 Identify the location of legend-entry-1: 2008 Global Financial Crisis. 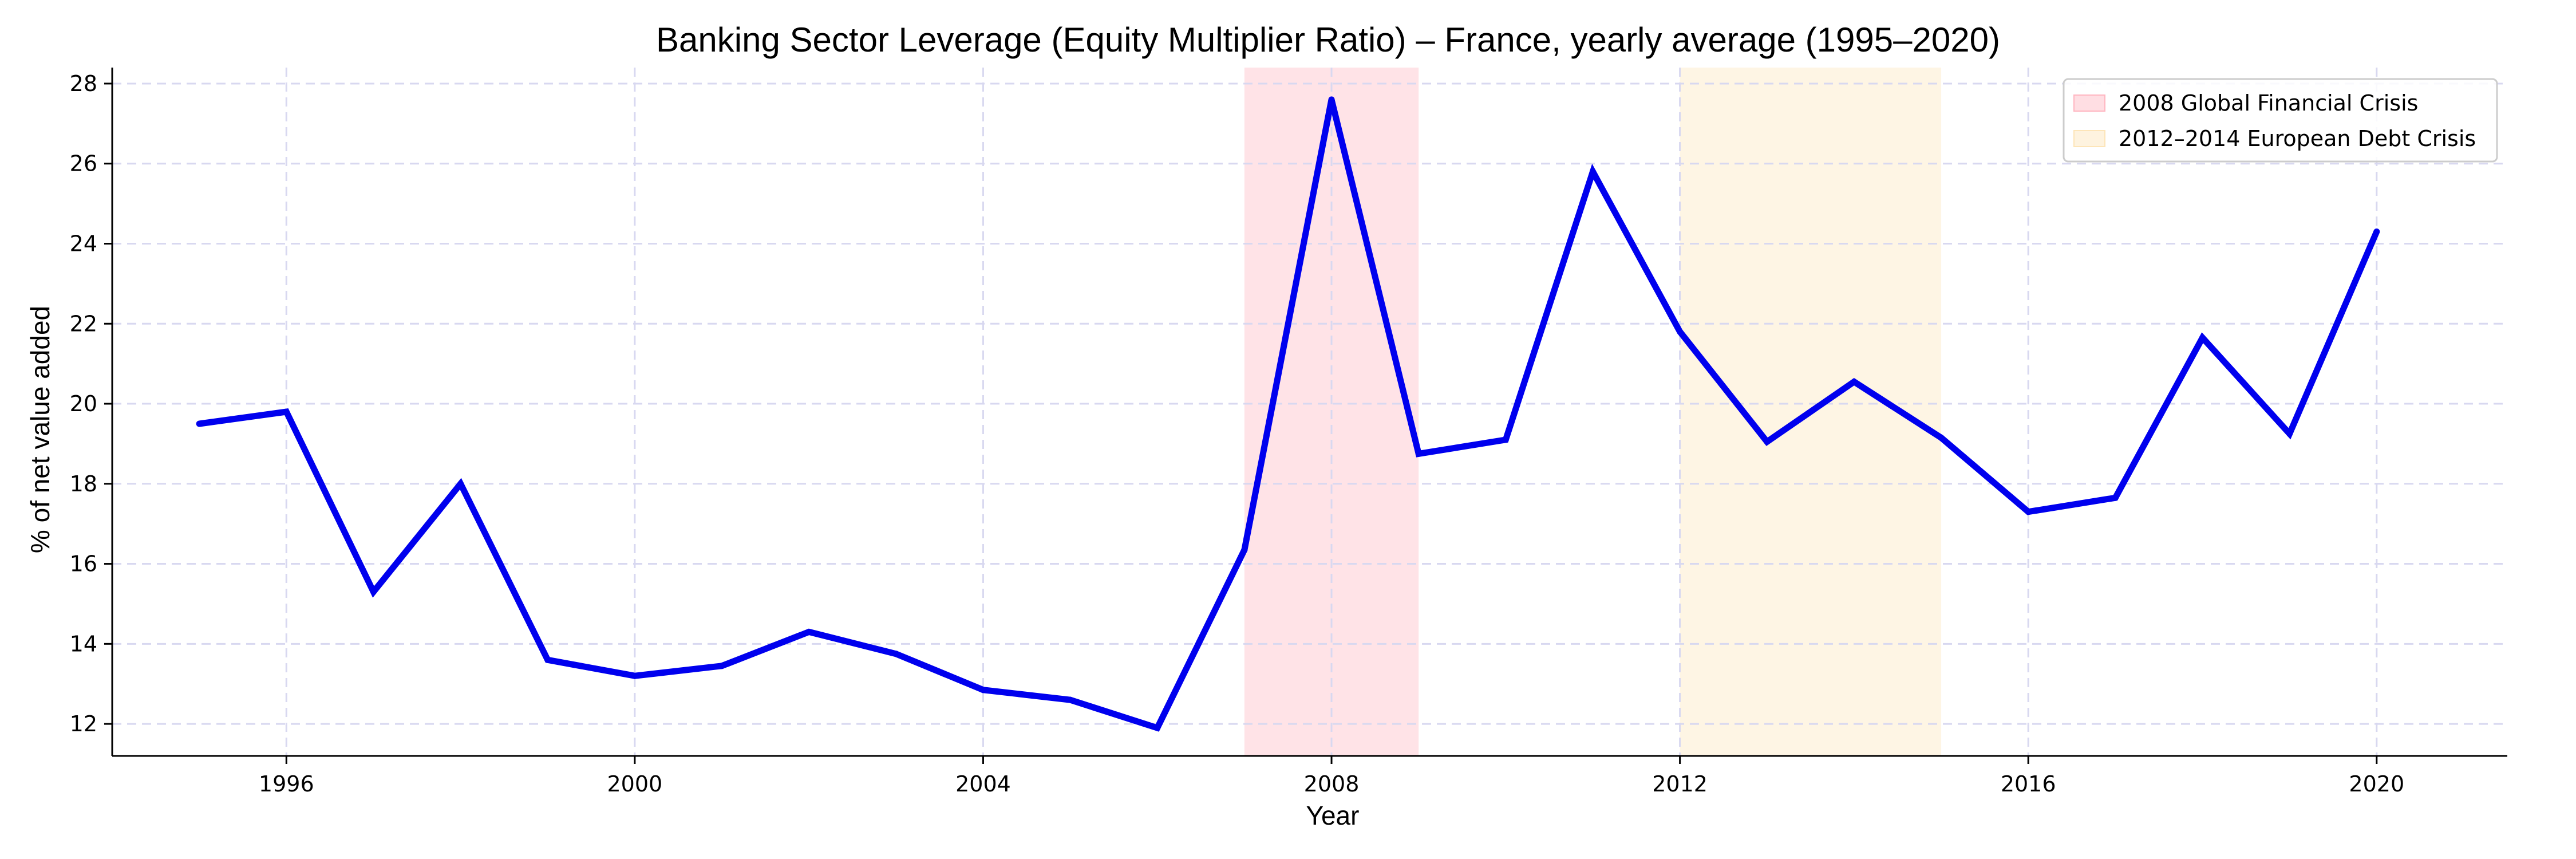
(2268, 103).